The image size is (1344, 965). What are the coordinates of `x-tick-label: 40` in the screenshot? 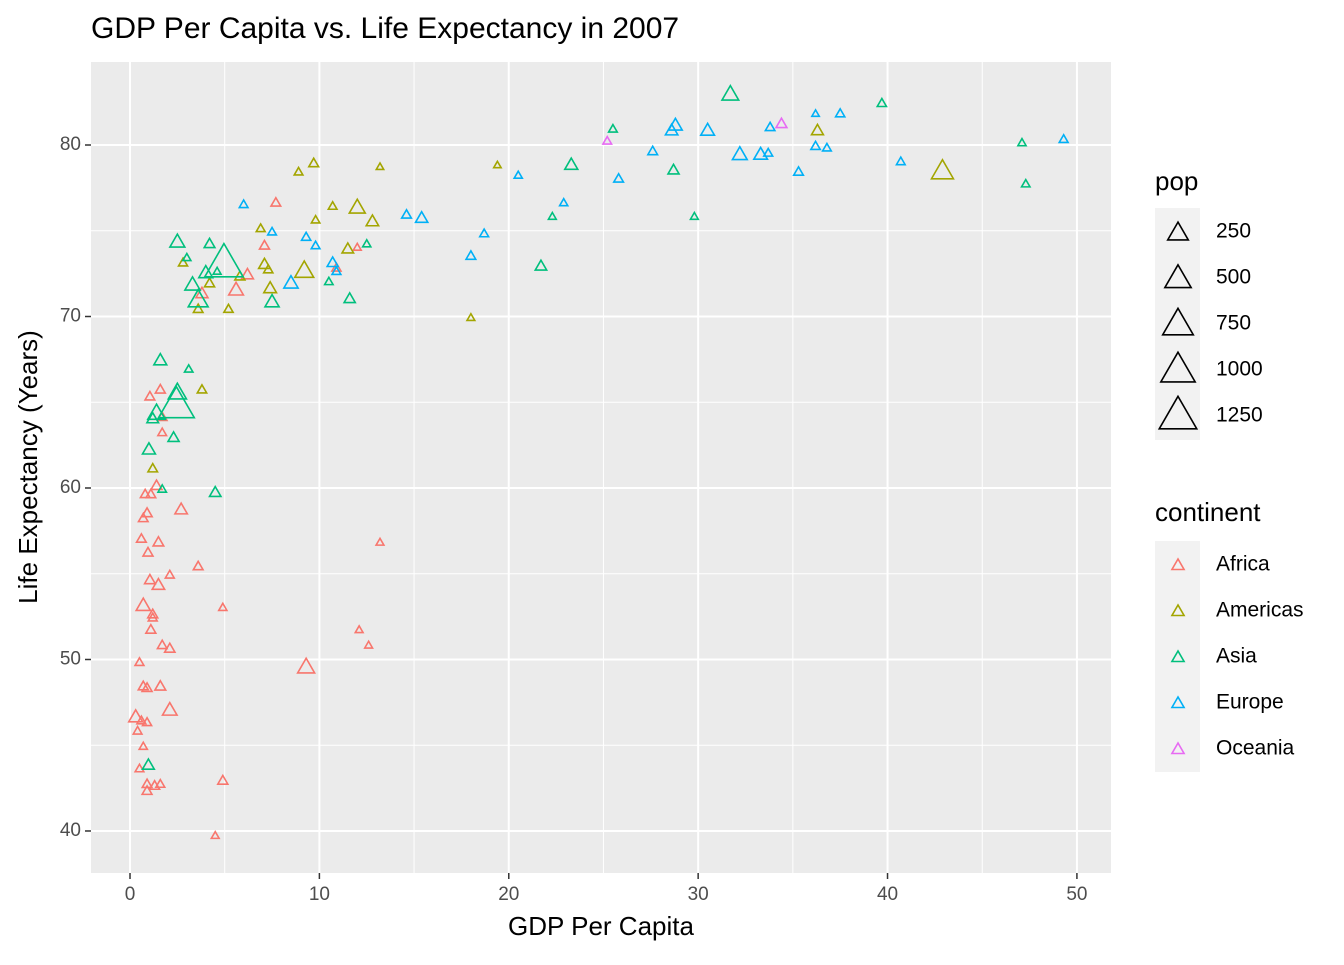 It's located at (887, 894).